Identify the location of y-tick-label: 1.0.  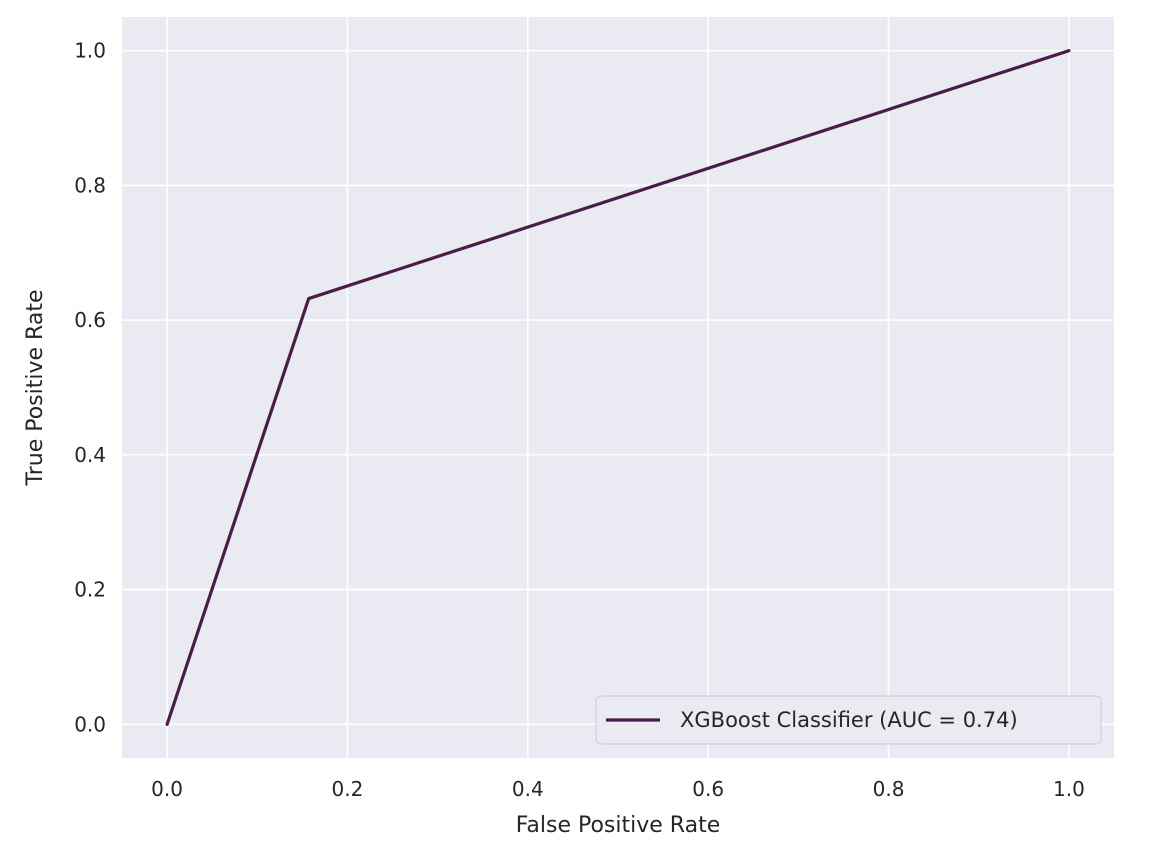
(90, 51).